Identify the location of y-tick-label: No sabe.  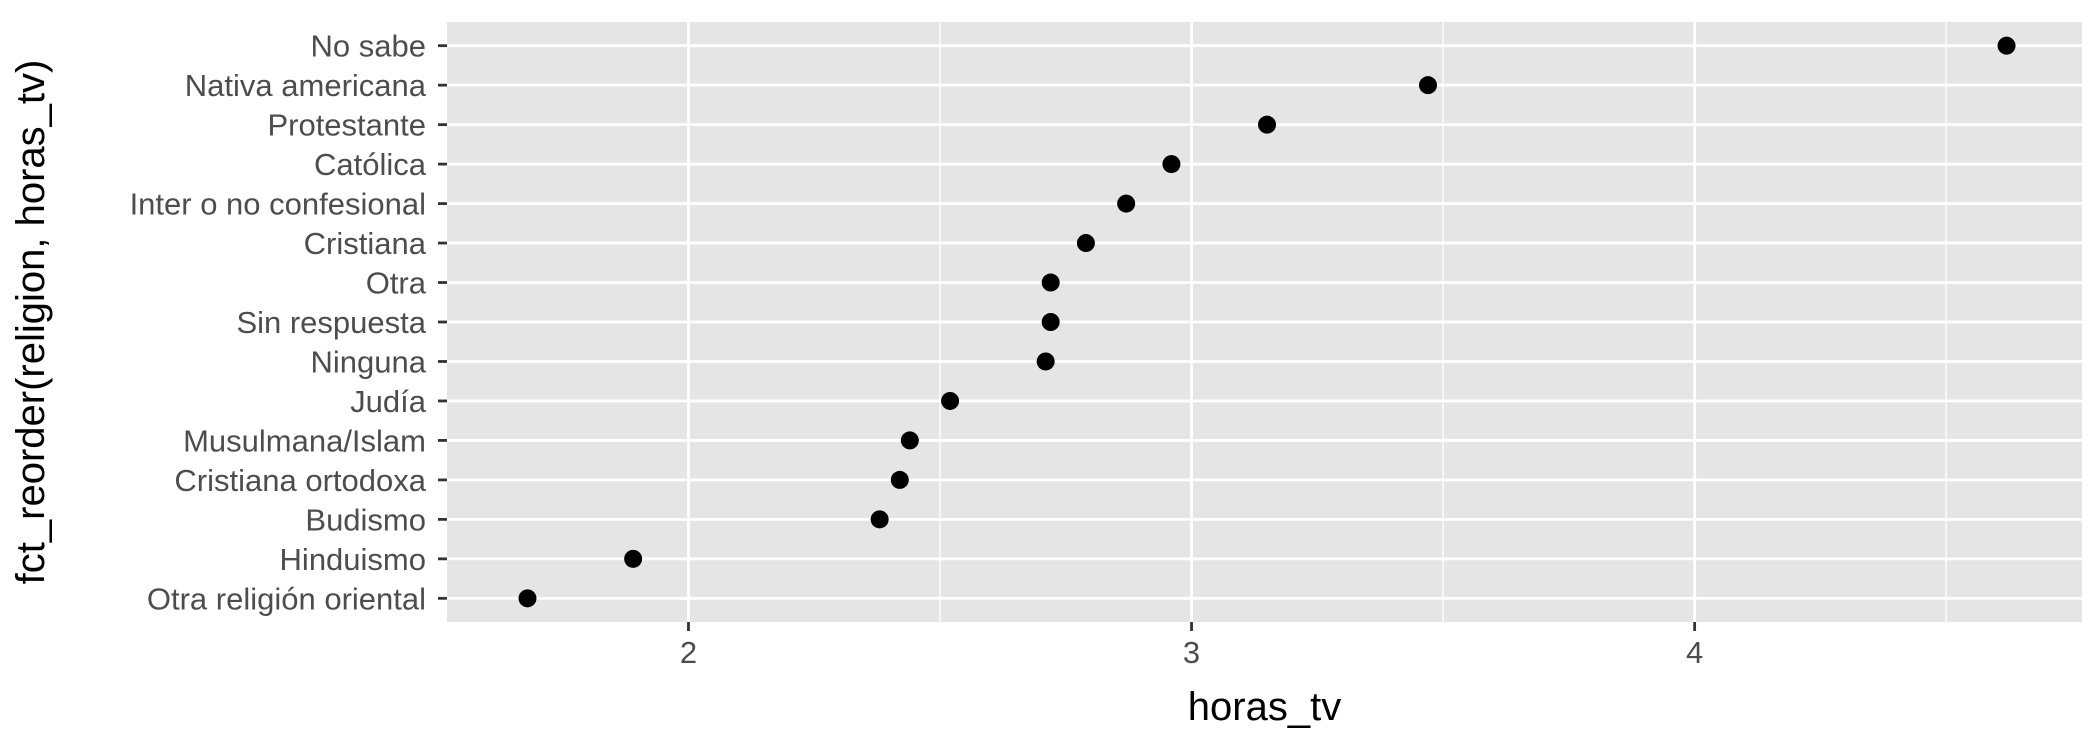
(368, 46).